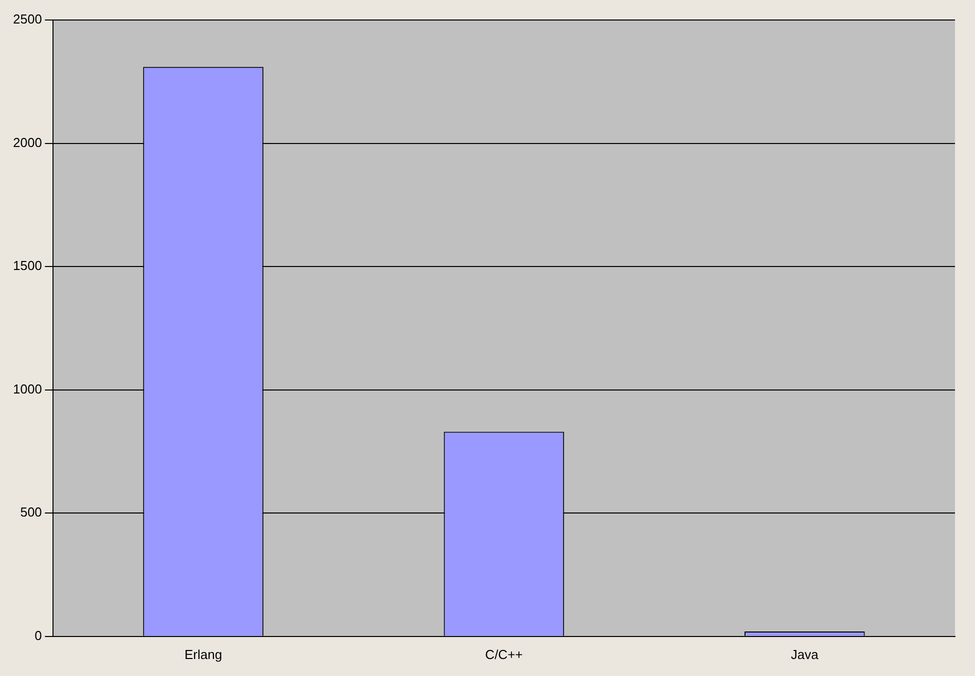 Image resolution: width=975 pixels, height=676 pixels. I want to click on y-tick-label: 2000, so click(27, 142).